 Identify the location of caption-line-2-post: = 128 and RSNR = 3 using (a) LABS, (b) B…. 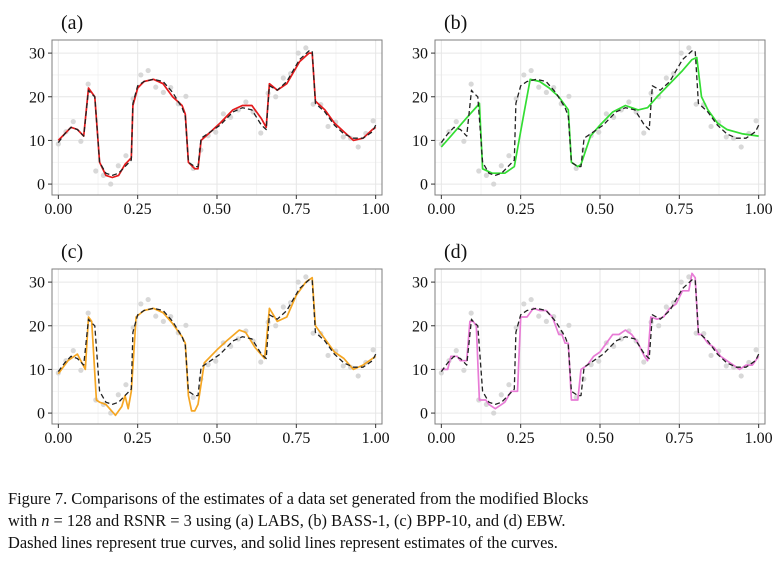
(307, 520).